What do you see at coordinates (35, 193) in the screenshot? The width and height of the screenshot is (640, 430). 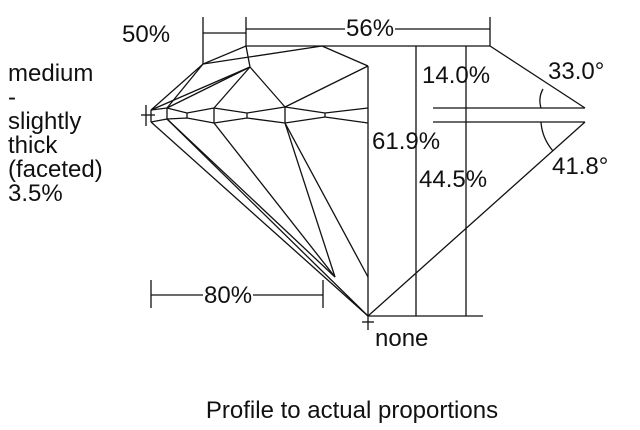 I see `girdle-line: 3.5%` at bounding box center [35, 193].